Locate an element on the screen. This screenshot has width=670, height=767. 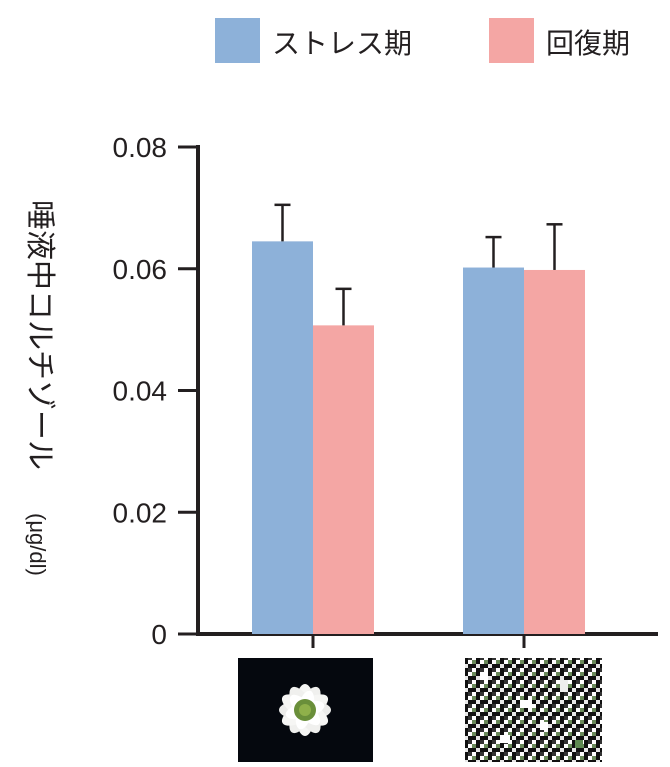
y-axis-title: 唾液中コルチゾール (μg/dl) is located at coordinates (39, 388).